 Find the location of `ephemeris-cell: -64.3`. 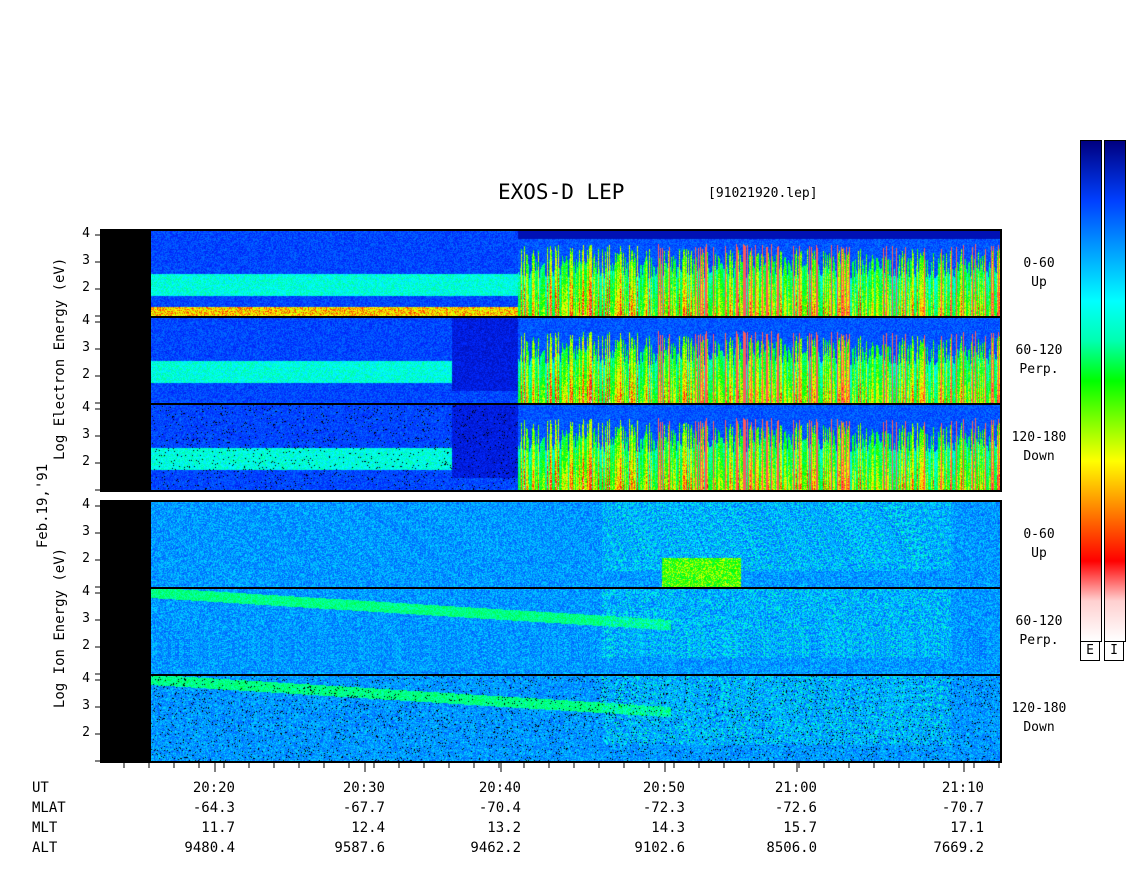

ephemeris-cell: -64.3 is located at coordinates (213, 808).